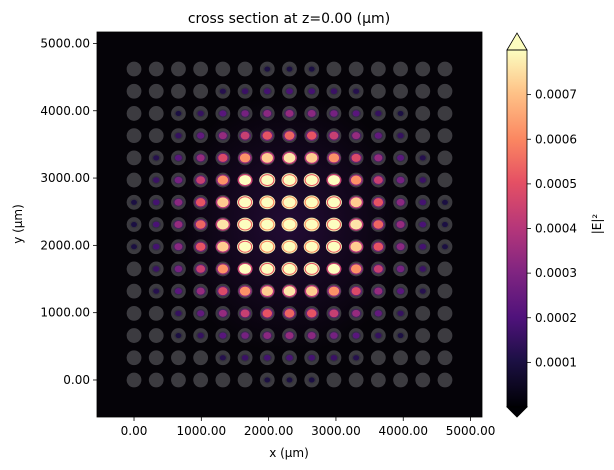 Image resolution: width=614 pixels, height=470 pixels. What do you see at coordinates (517, 41) in the screenshot?
I see `colorbar-extend-top` at bounding box center [517, 41].